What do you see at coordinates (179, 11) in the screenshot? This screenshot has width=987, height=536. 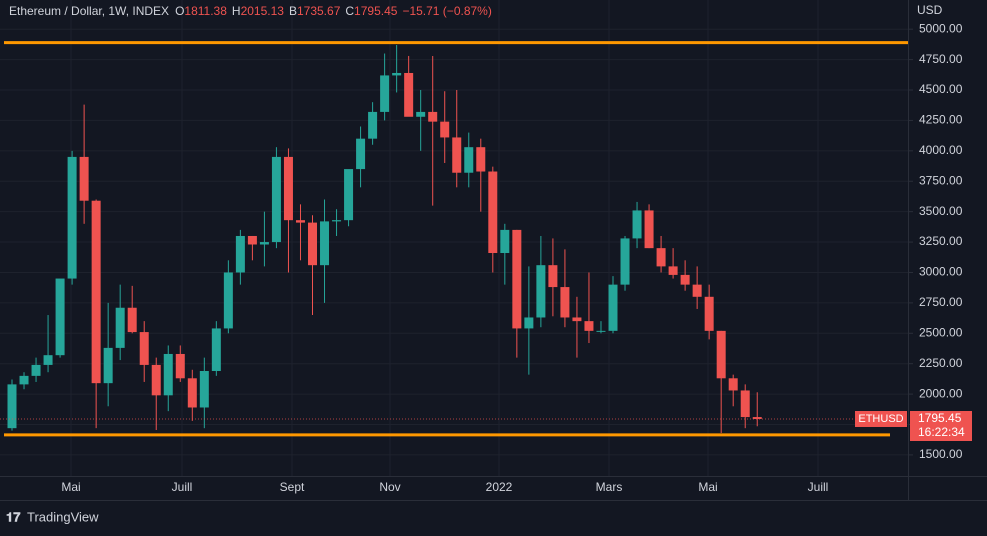 I see `ohlc-key: O` at bounding box center [179, 11].